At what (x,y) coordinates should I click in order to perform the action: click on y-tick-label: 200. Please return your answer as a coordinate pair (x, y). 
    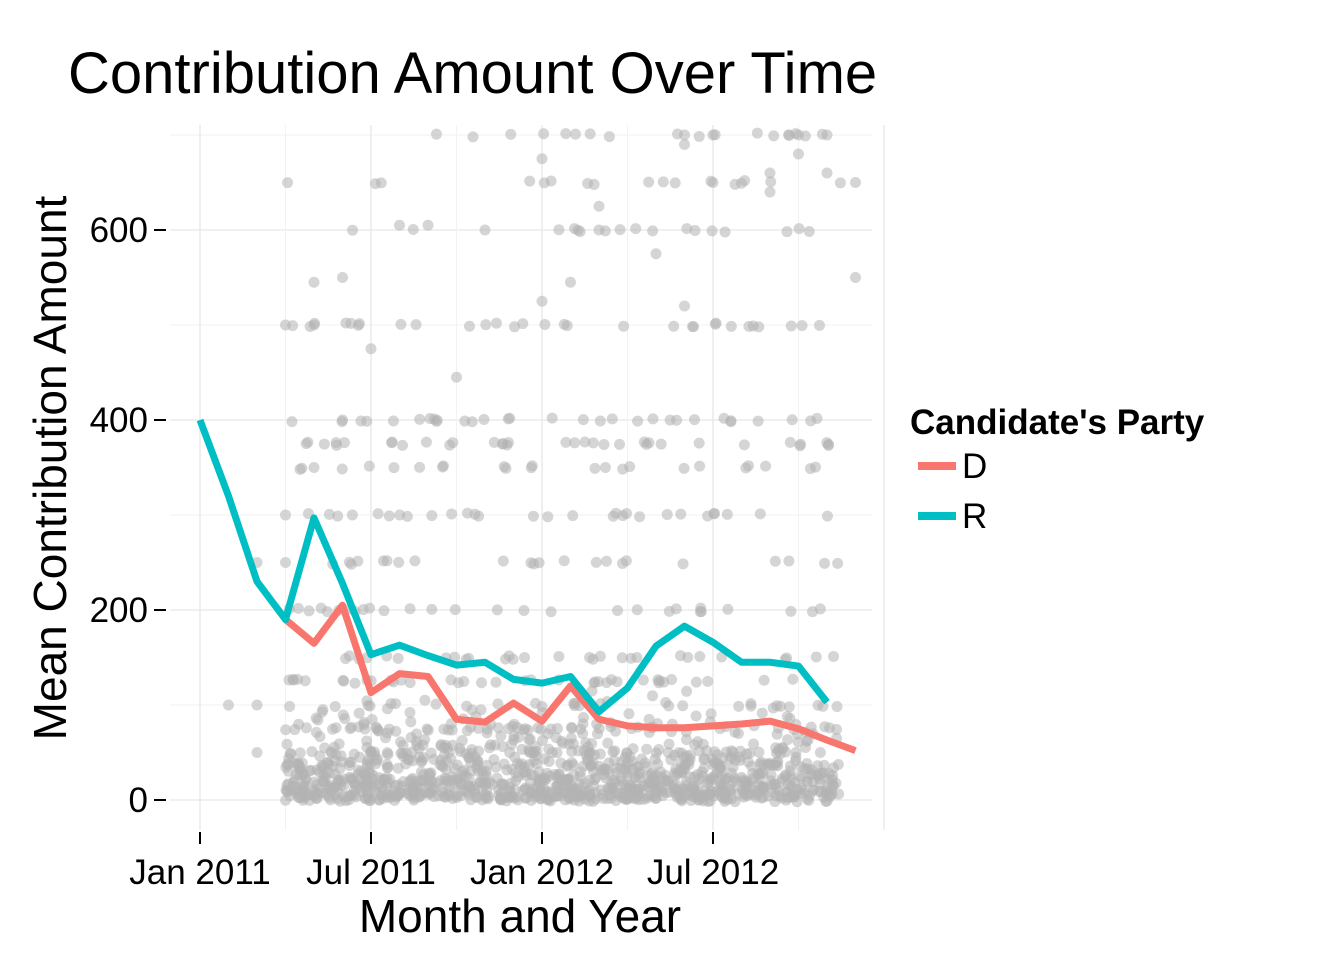
    Looking at the image, I should click on (119, 610).